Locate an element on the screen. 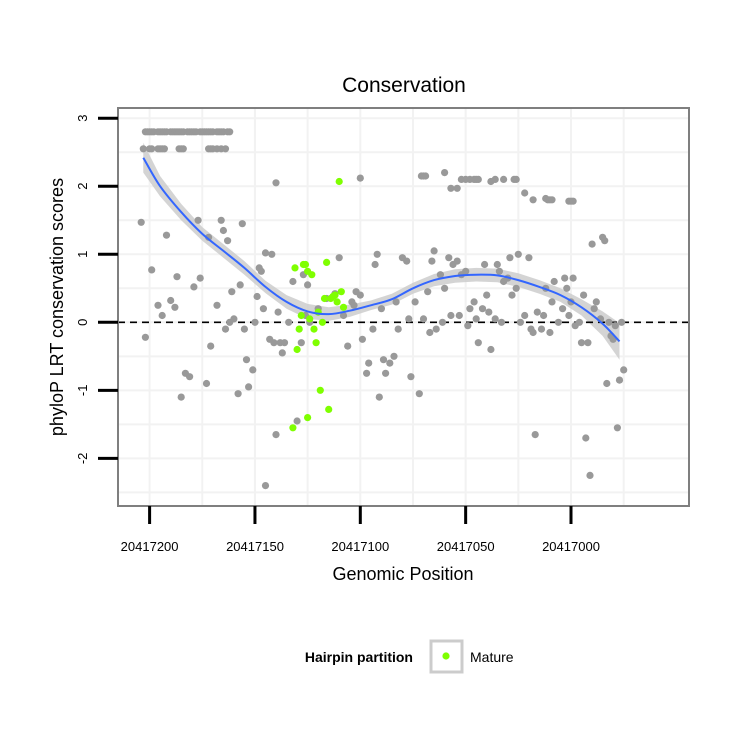 The width and height of the screenshot is (750, 750). y-tick-label: 0 is located at coordinates (82, 322).